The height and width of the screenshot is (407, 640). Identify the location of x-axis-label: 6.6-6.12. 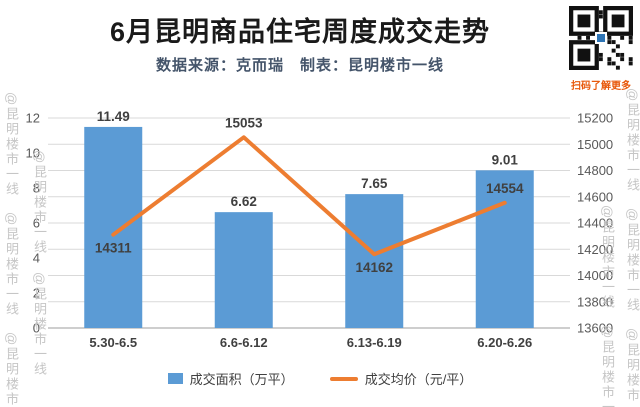
(244, 342).